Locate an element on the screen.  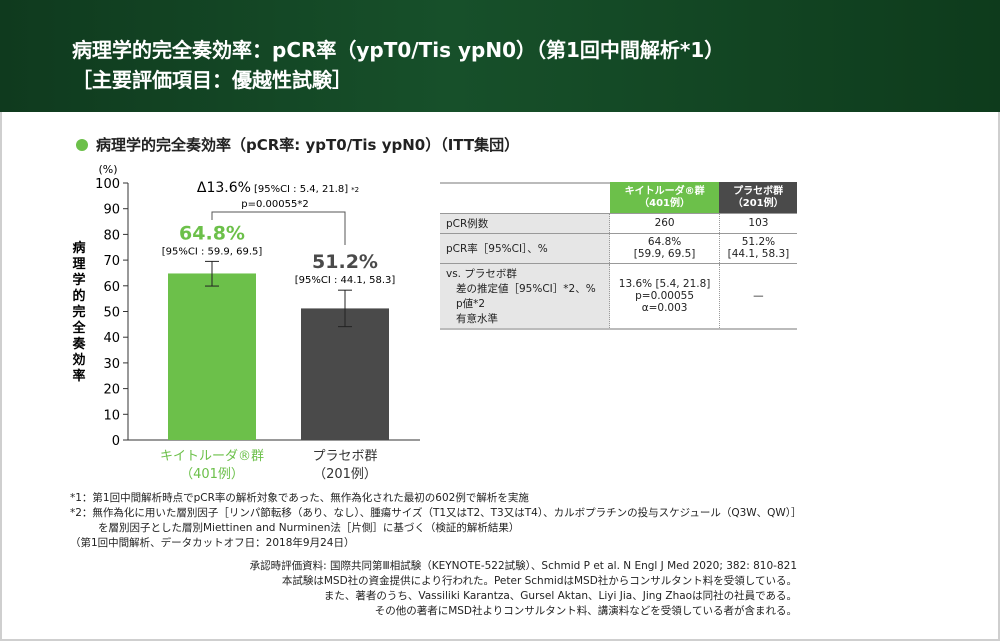
y-tick-label: 100 is located at coordinates (107, 184).